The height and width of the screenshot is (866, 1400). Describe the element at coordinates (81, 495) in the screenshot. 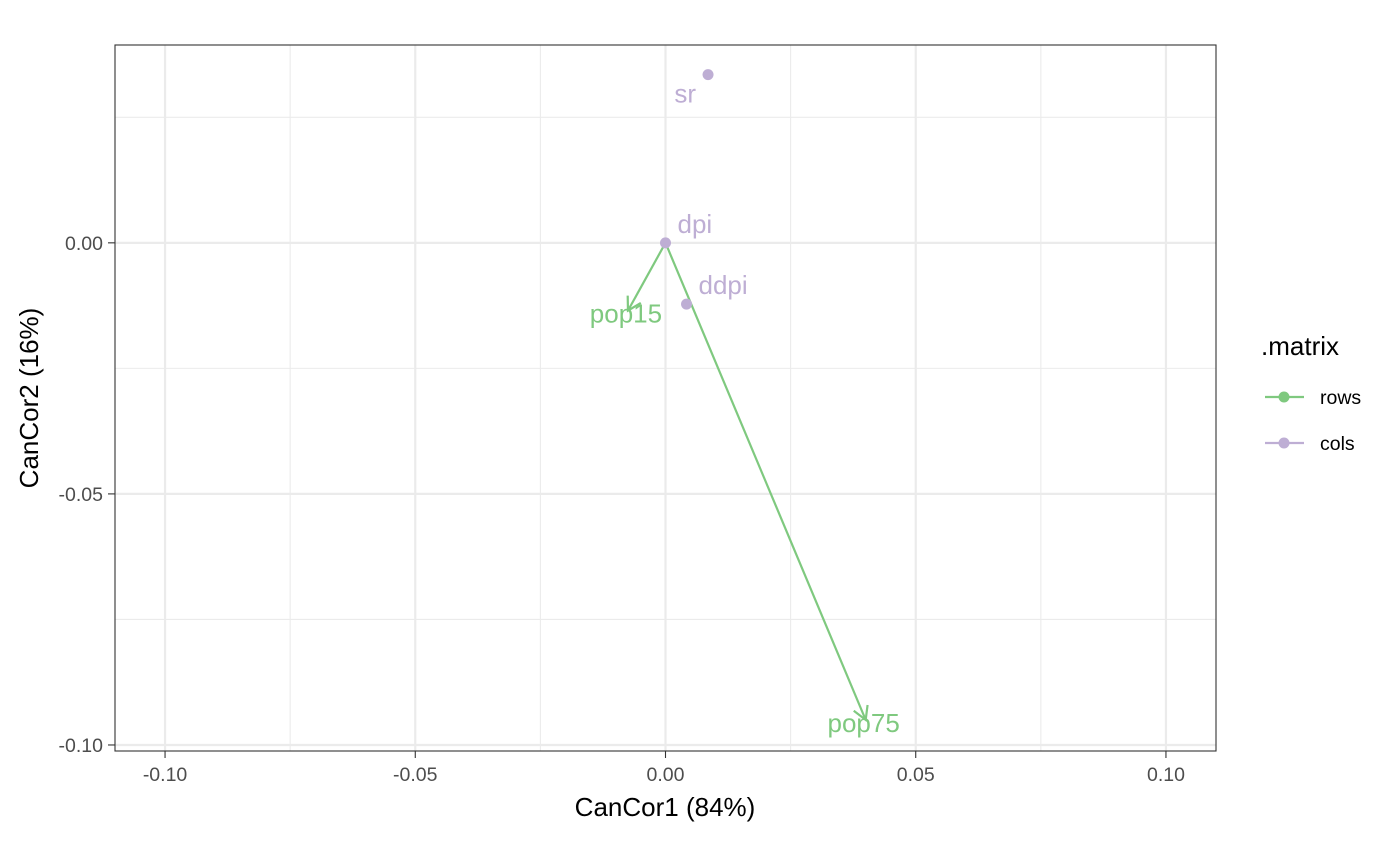

I see `y-tick-label: -0.05` at that location.